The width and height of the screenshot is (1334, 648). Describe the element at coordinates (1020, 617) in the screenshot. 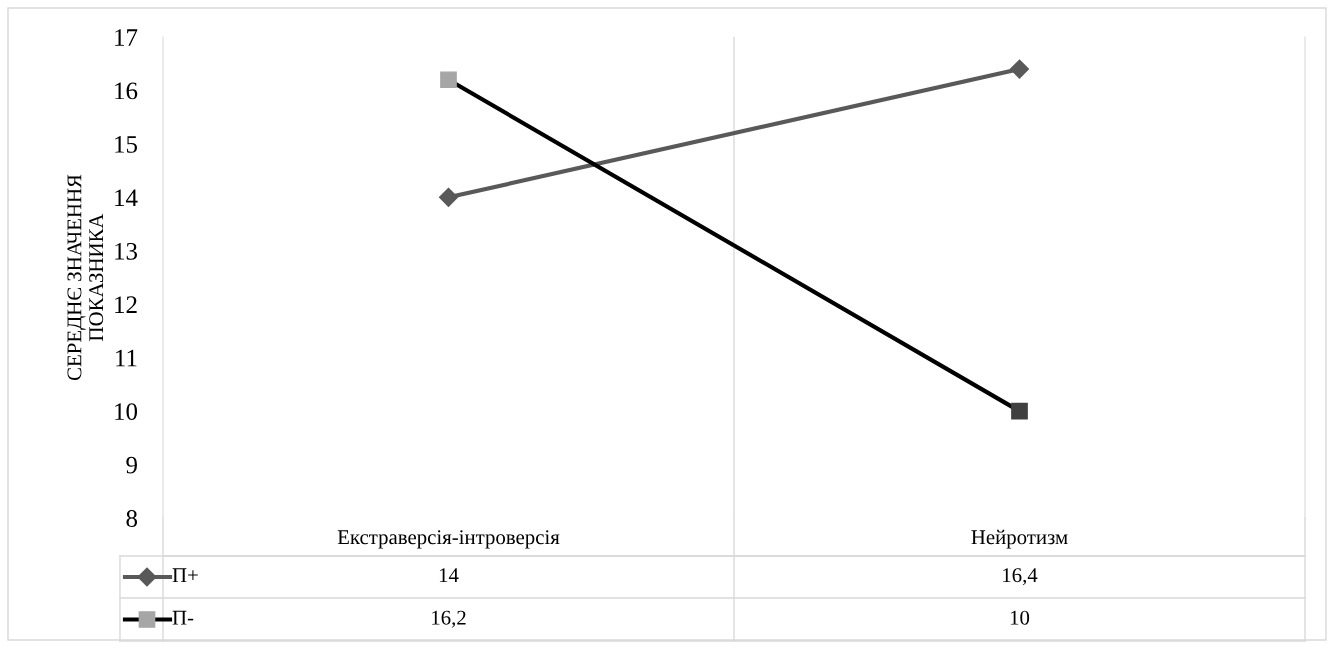

I see `data-label: 10` at that location.